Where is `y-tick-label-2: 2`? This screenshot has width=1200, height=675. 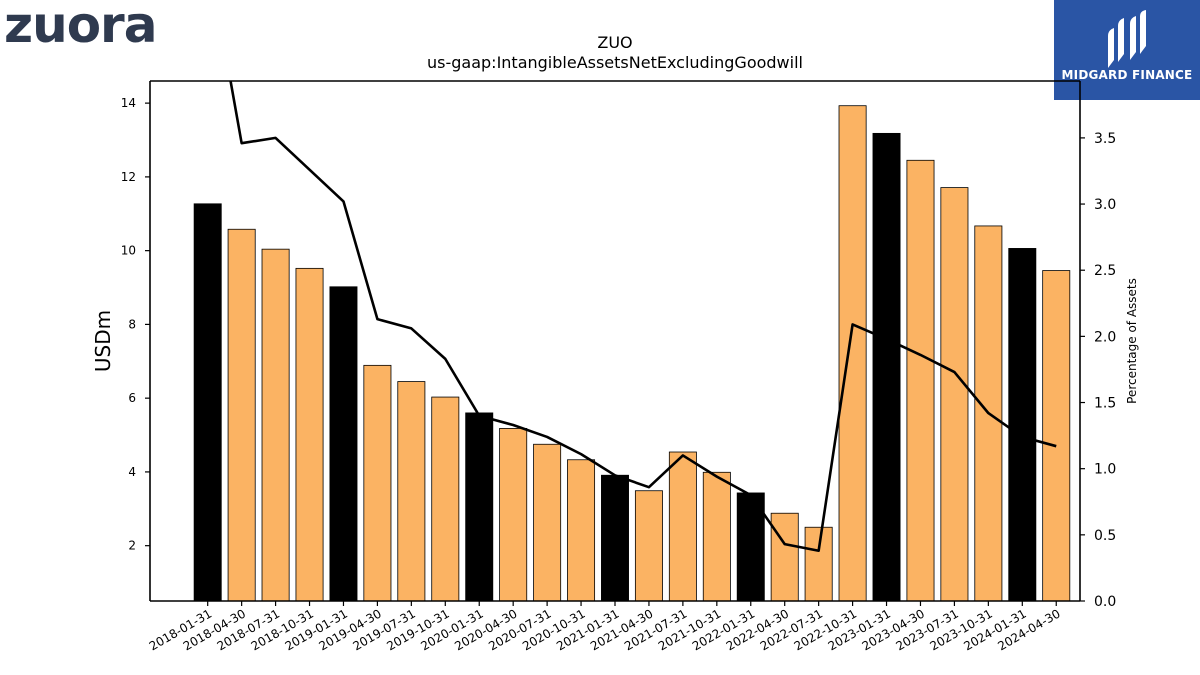 y-tick-label-2: 2 is located at coordinates (132, 546).